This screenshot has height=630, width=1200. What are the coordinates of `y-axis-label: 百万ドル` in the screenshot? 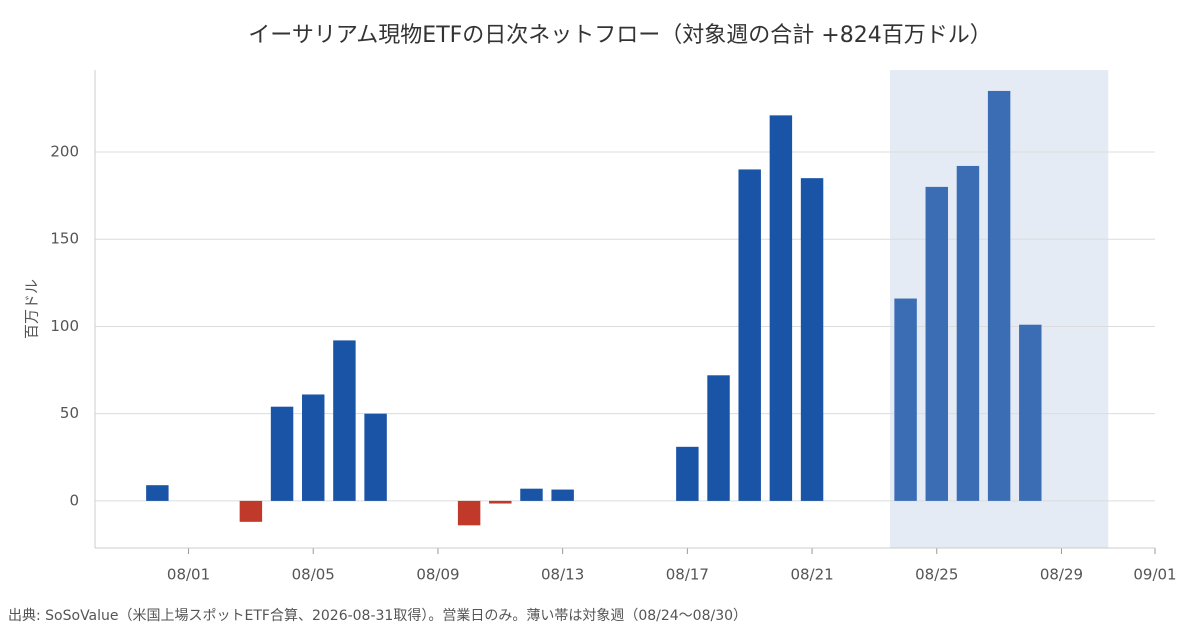 It's located at (32, 309).